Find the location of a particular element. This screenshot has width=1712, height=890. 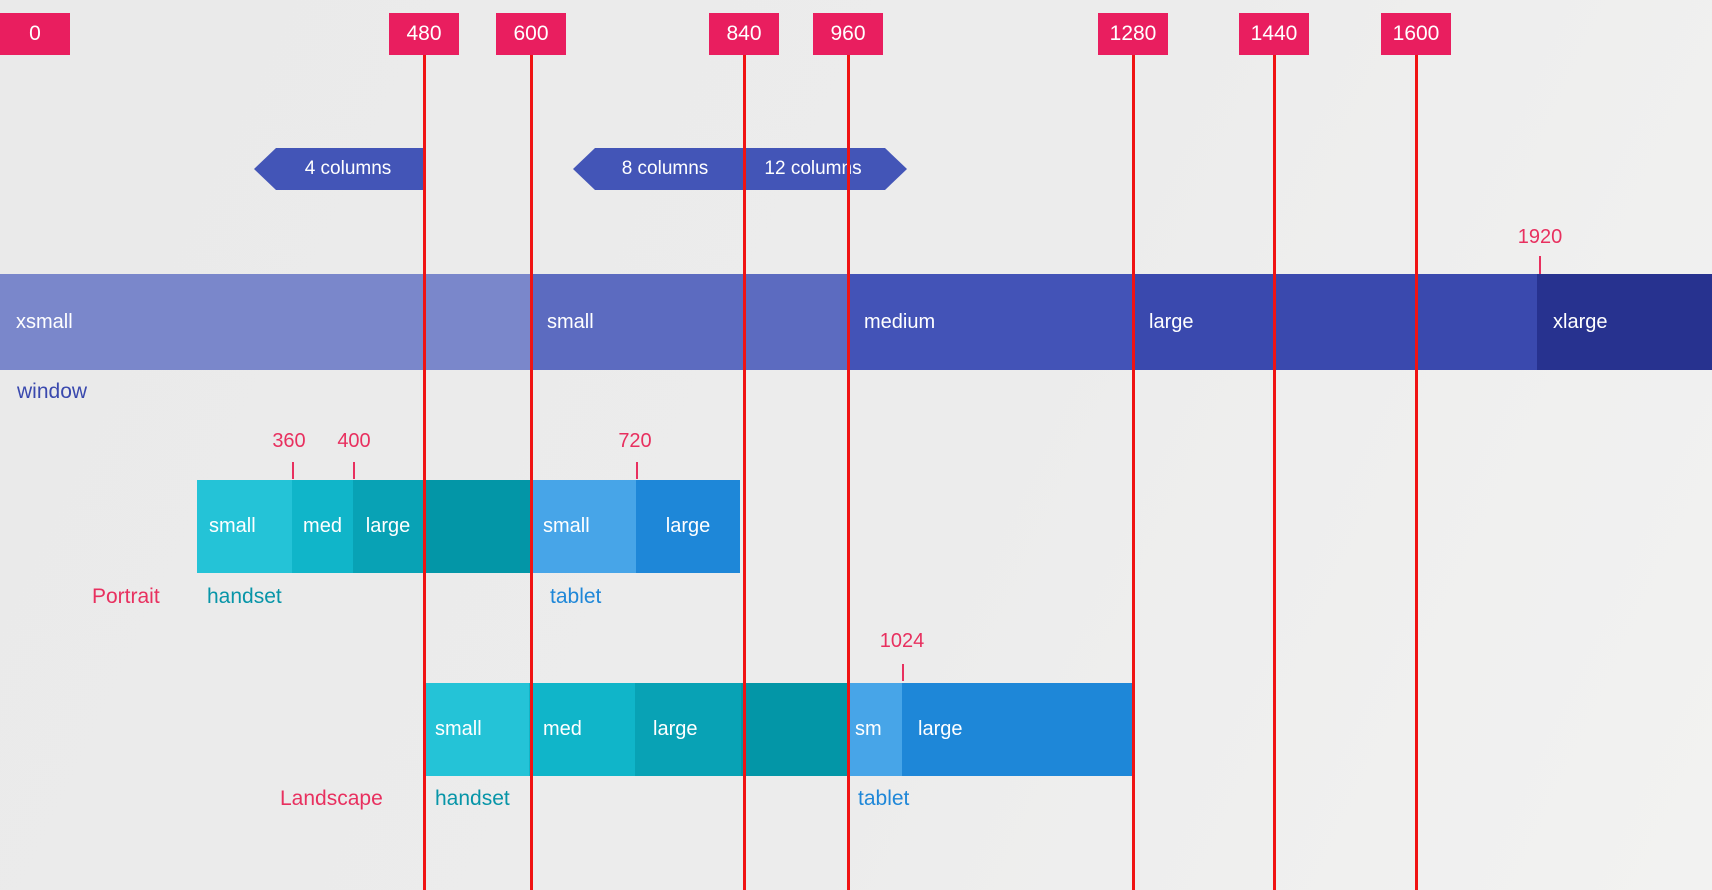

columns-band-1: 4 columns is located at coordinates (338, 169).